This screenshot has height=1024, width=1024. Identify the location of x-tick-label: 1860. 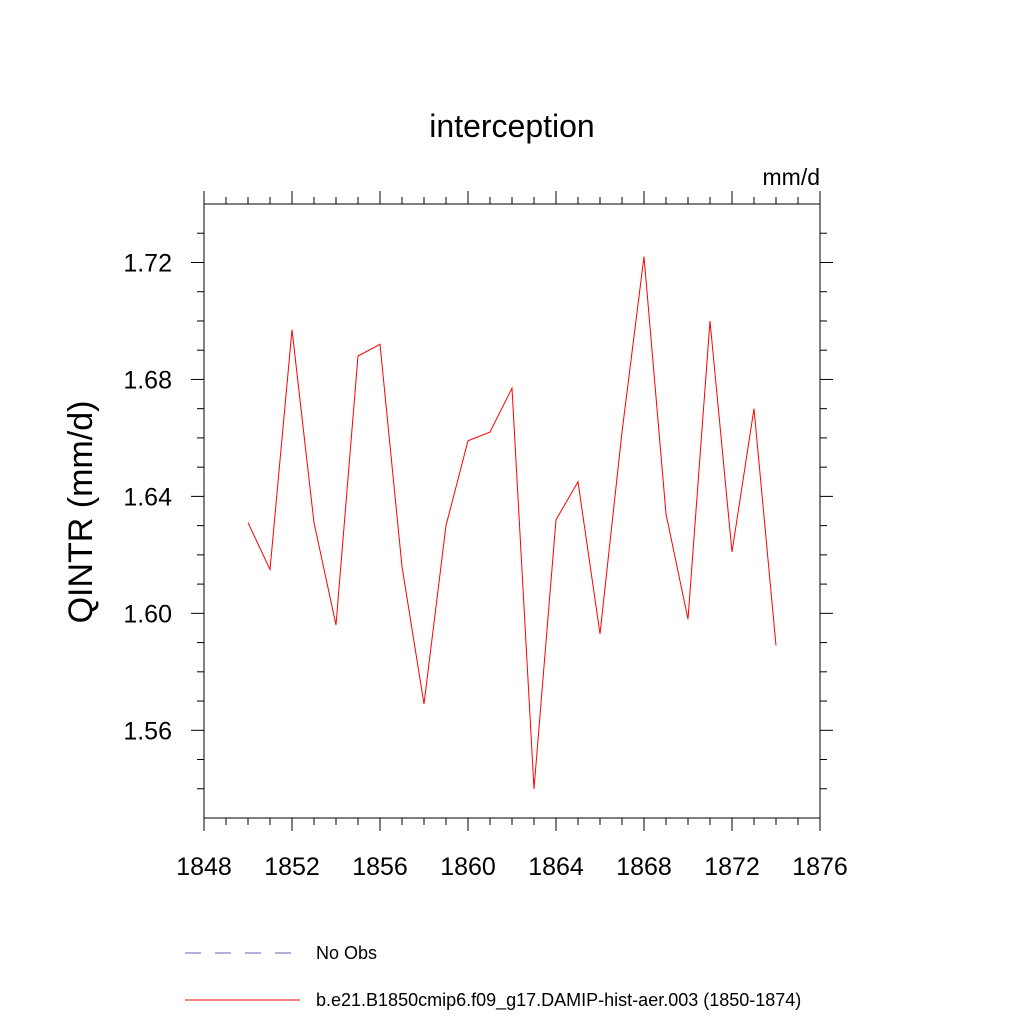
(468, 867).